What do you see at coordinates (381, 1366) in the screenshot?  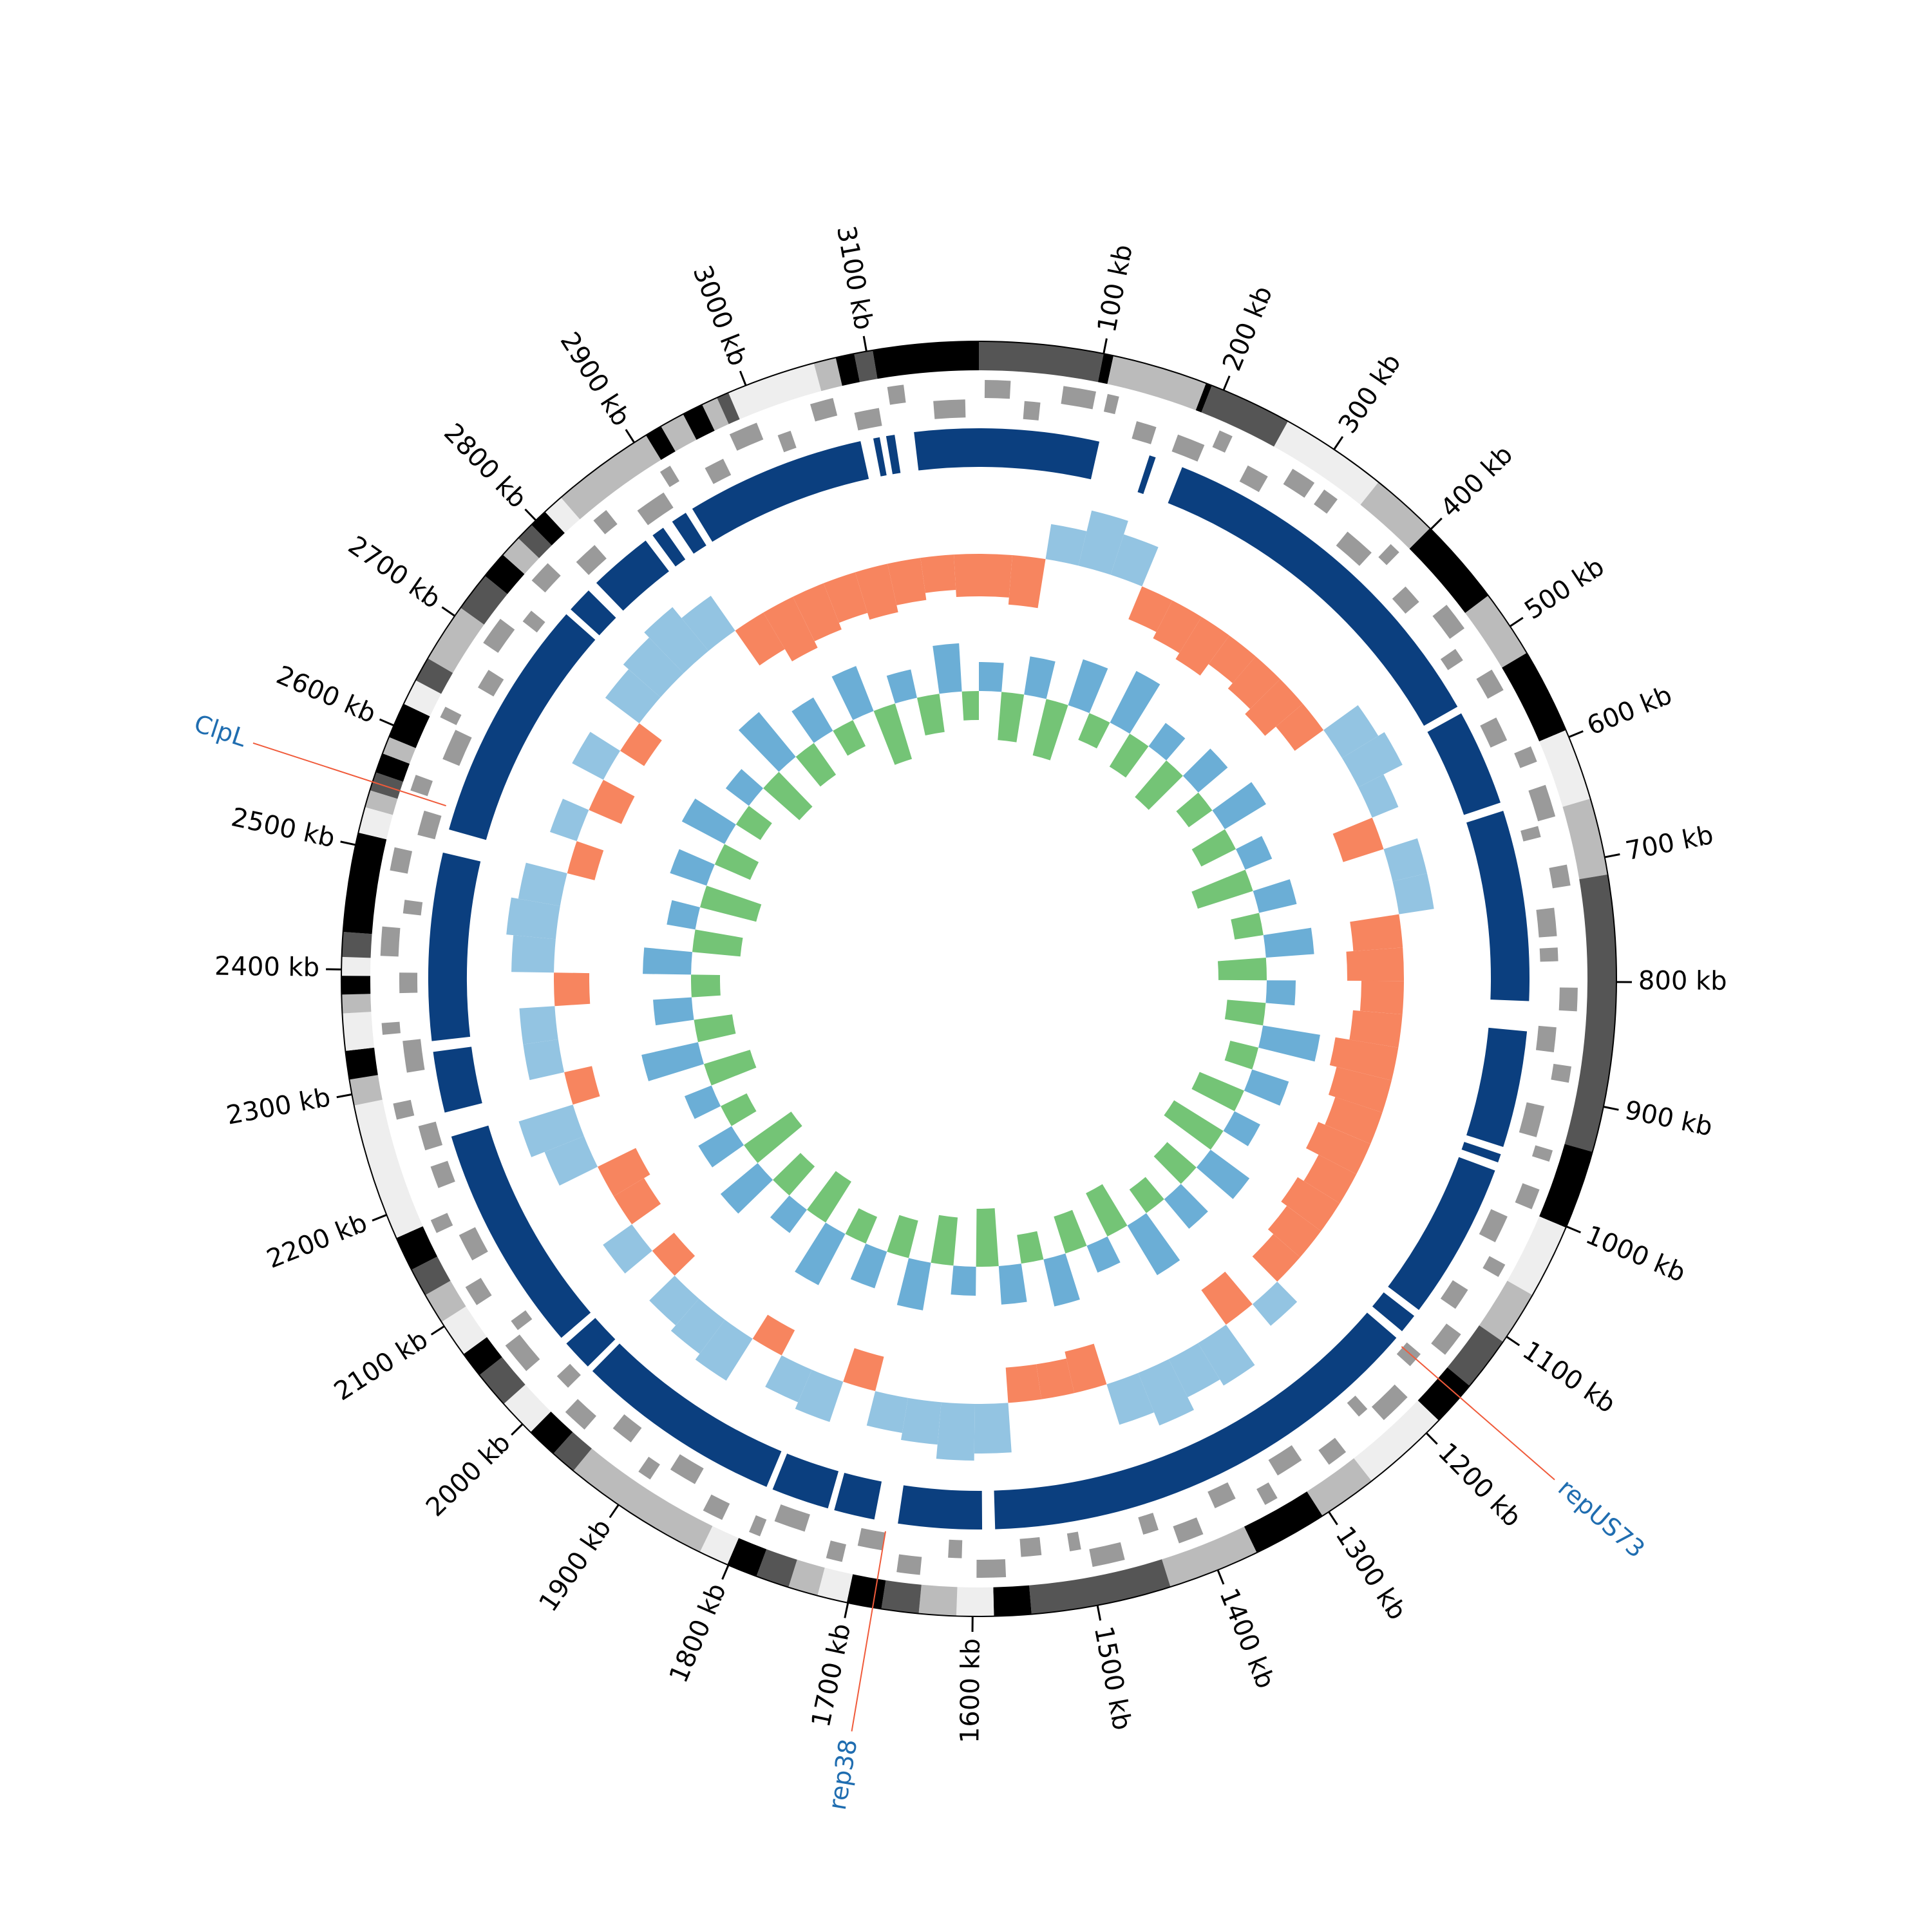 I see `tick-label: 2100 kb` at bounding box center [381, 1366].